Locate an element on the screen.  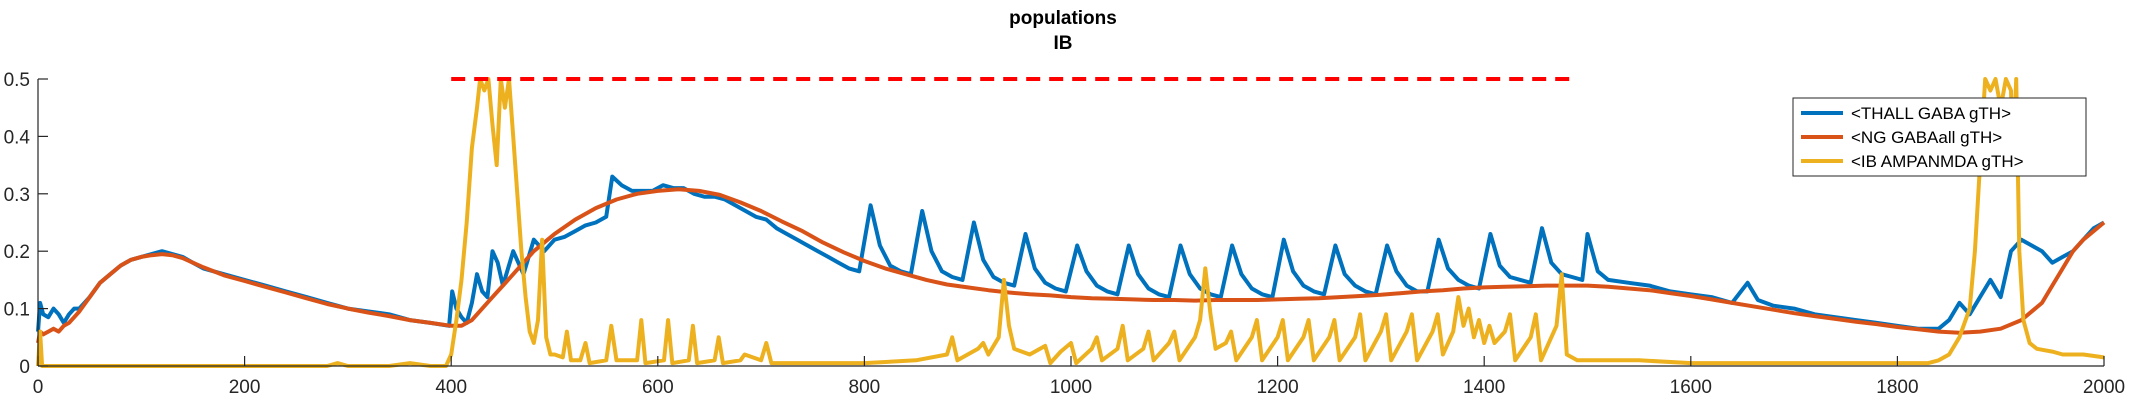
chart-title: populations is located at coordinates (1063, 18).